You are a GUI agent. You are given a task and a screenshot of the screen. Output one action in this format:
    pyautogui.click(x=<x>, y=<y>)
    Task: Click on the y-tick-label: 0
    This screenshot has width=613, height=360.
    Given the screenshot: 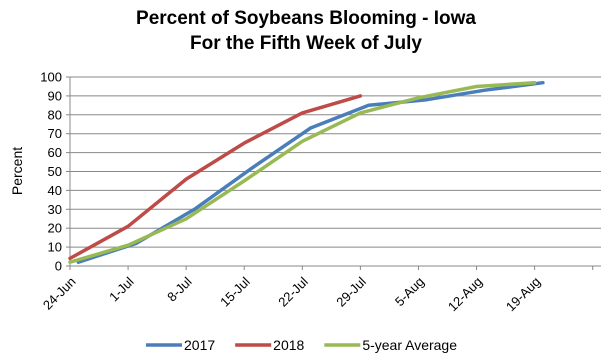 What is the action you would take?
    pyautogui.click(x=58, y=266)
    